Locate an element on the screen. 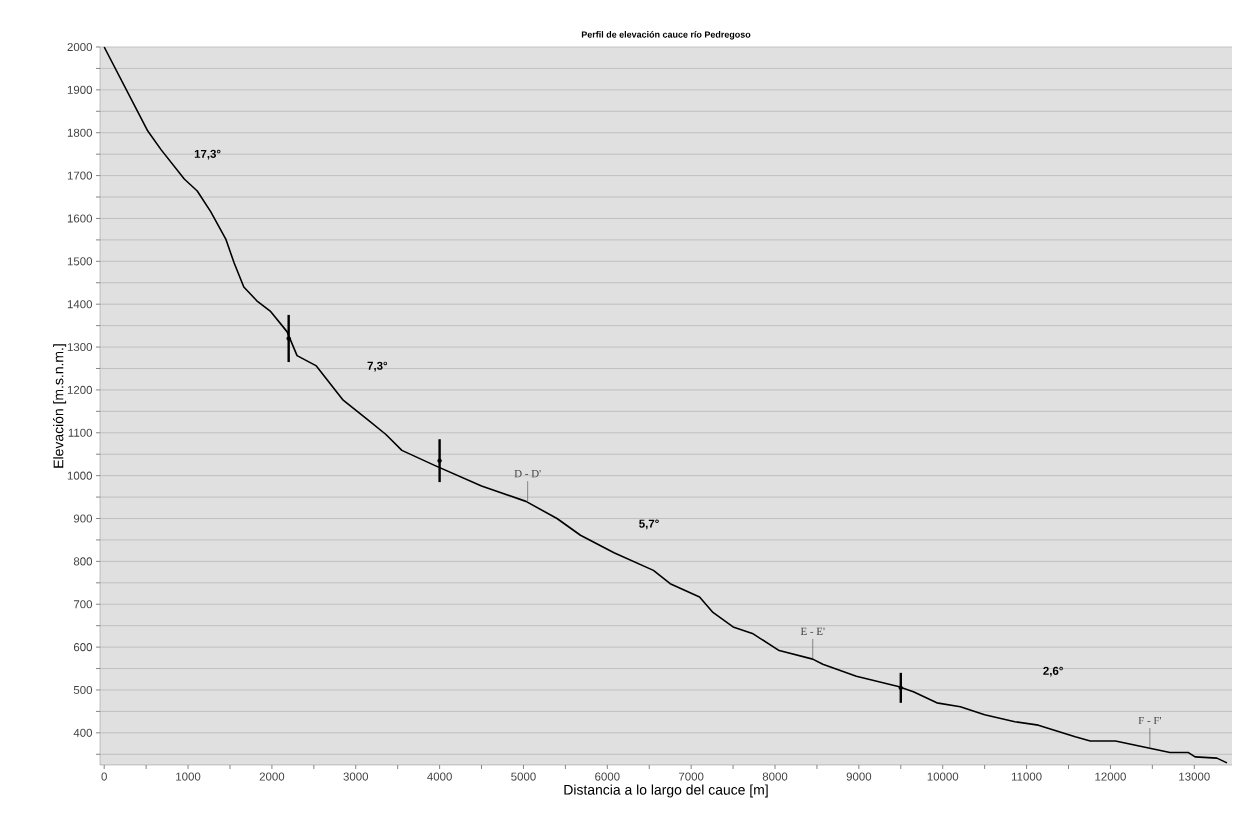 This screenshot has width=1239, height=838. y-tick-label: 500 is located at coordinates (83, 690).